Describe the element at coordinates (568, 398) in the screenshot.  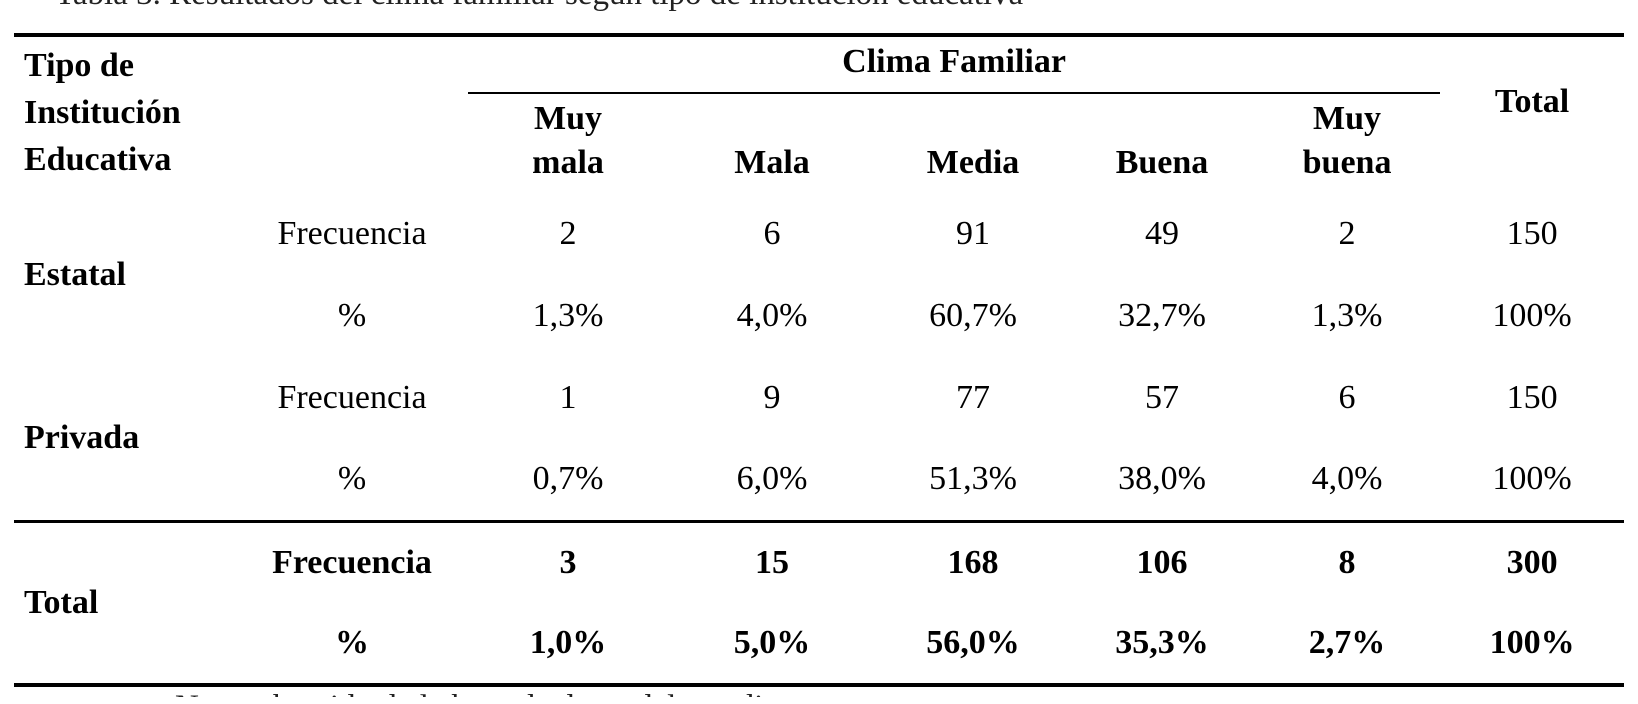
I see `freq-cell: 1` at that location.